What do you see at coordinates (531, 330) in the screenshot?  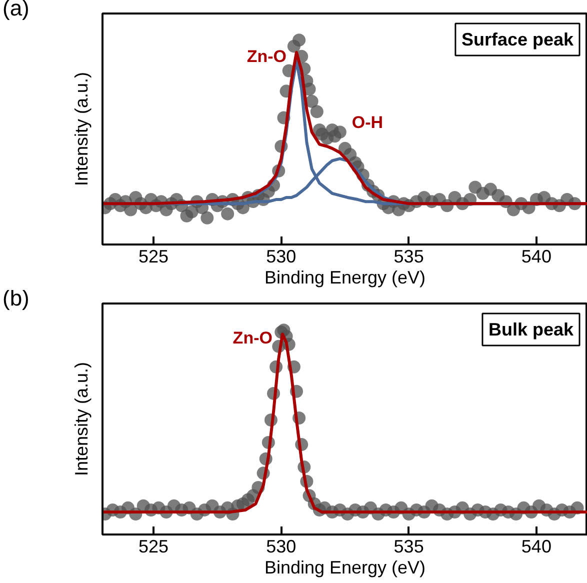 I see `annotation: Bulk peak` at bounding box center [531, 330].